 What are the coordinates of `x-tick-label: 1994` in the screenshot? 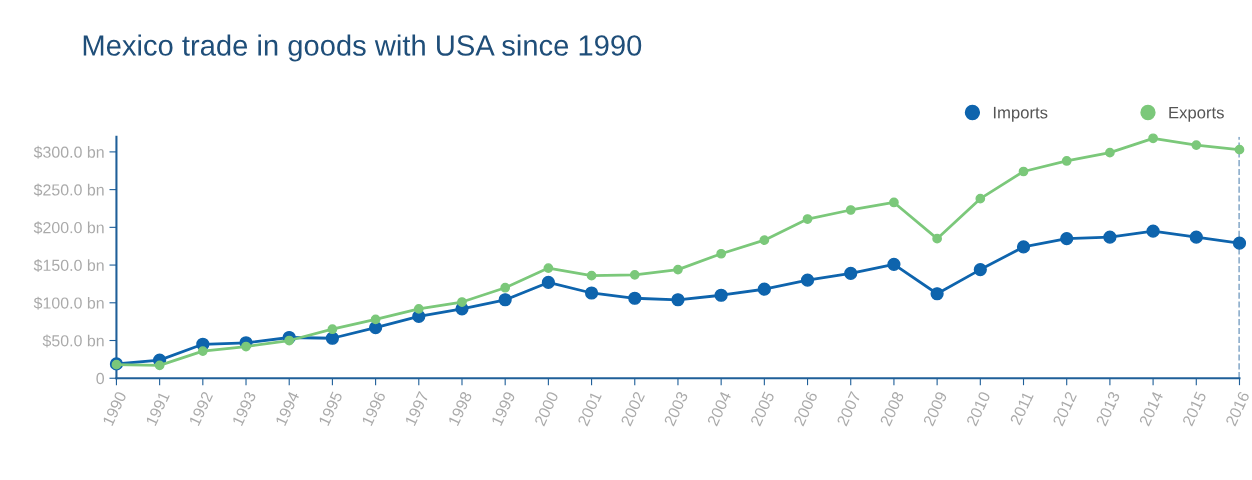 It's located at (287, 408).